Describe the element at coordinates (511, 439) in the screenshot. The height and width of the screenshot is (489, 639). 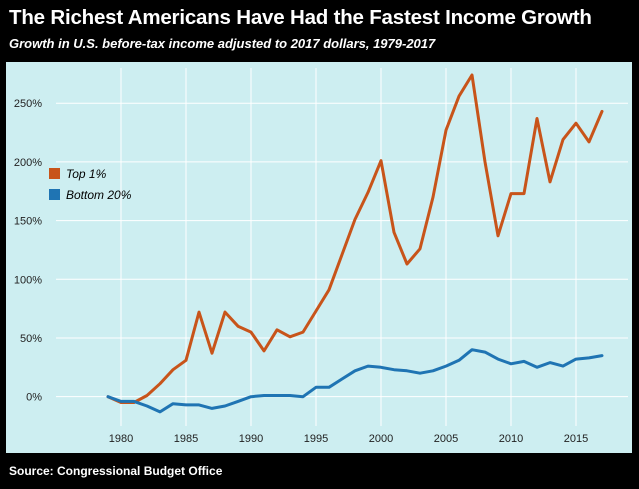
I see `x-tick-label: 2010` at that location.